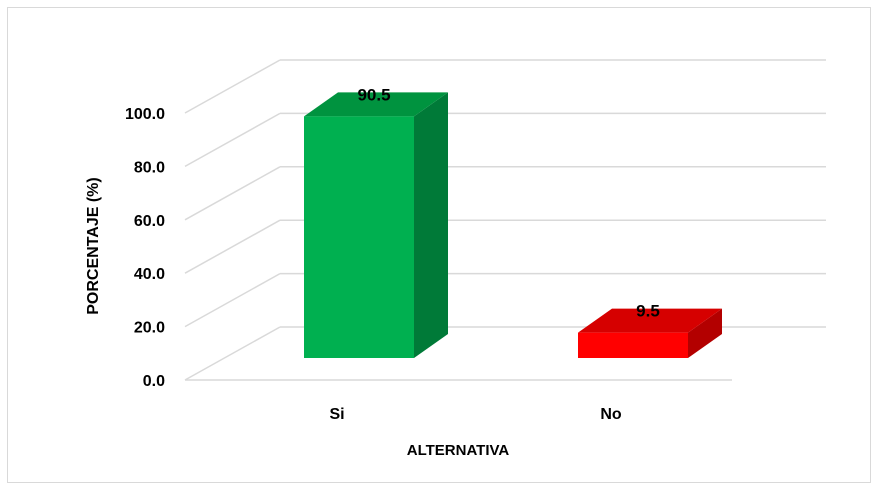 This screenshot has height=491, width=880. I want to click on y-tick-label: 20.0, so click(149, 328).